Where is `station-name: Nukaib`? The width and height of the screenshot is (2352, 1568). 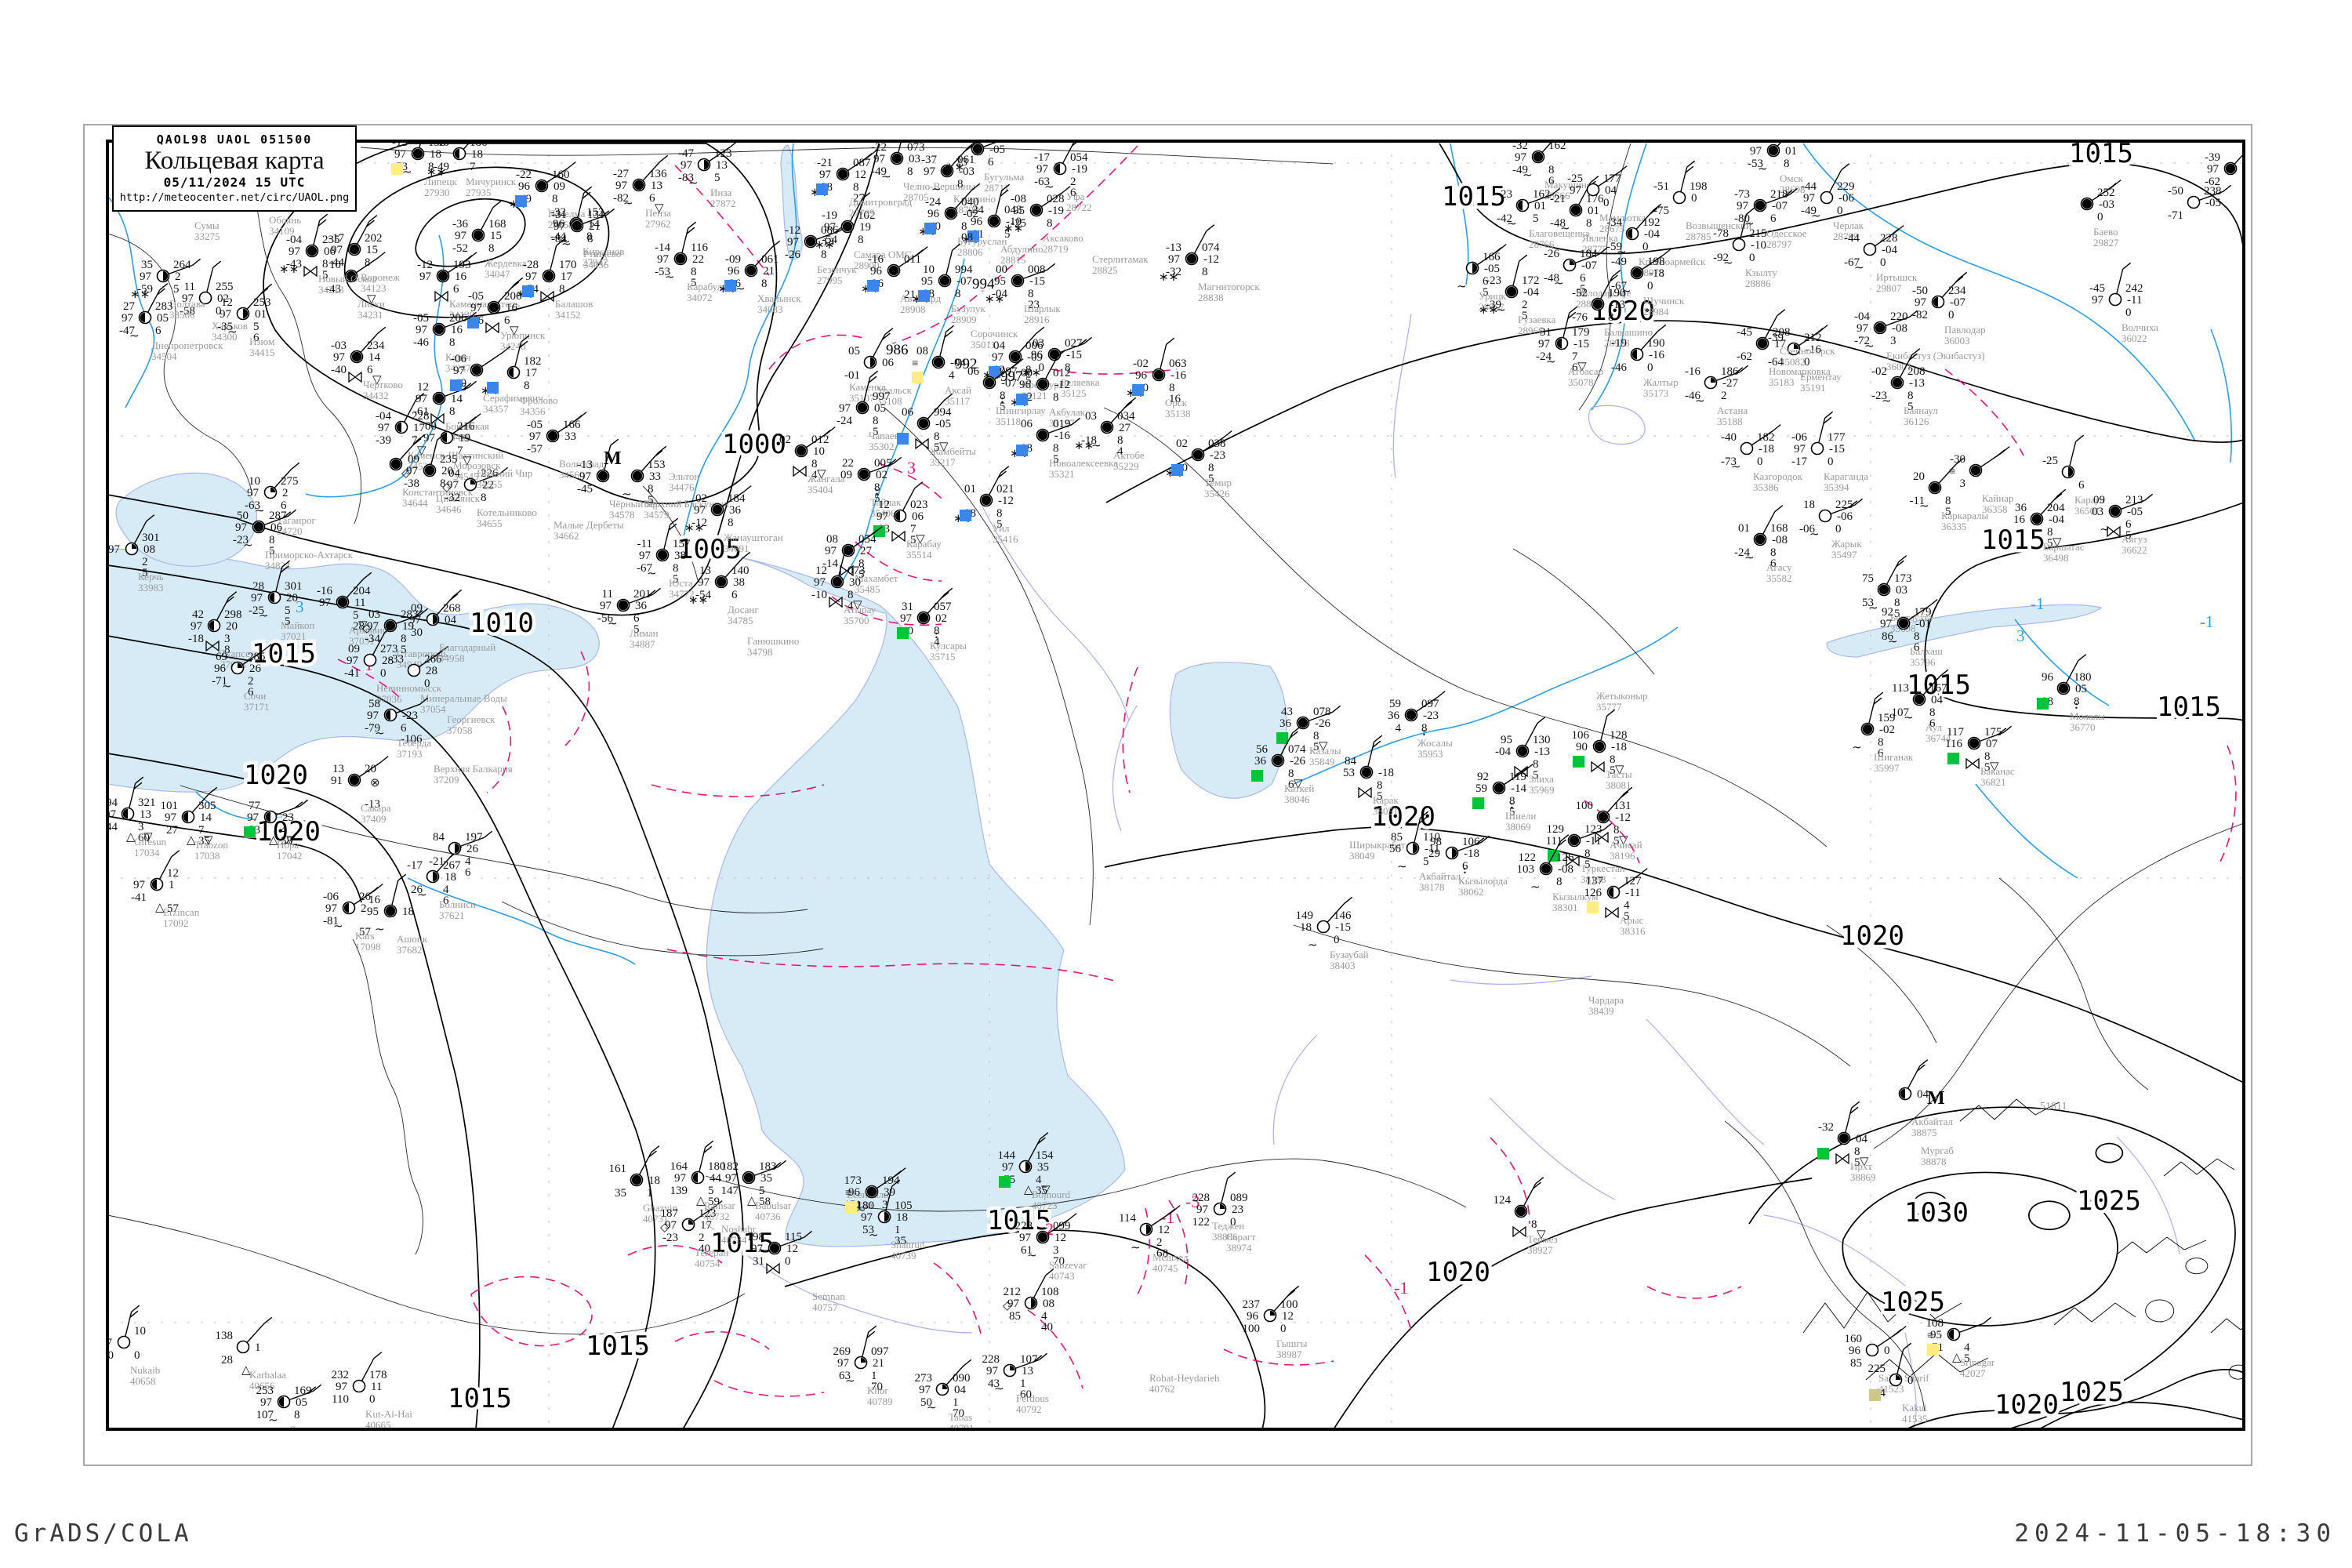 station-name: Nukaib is located at coordinates (145, 1370).